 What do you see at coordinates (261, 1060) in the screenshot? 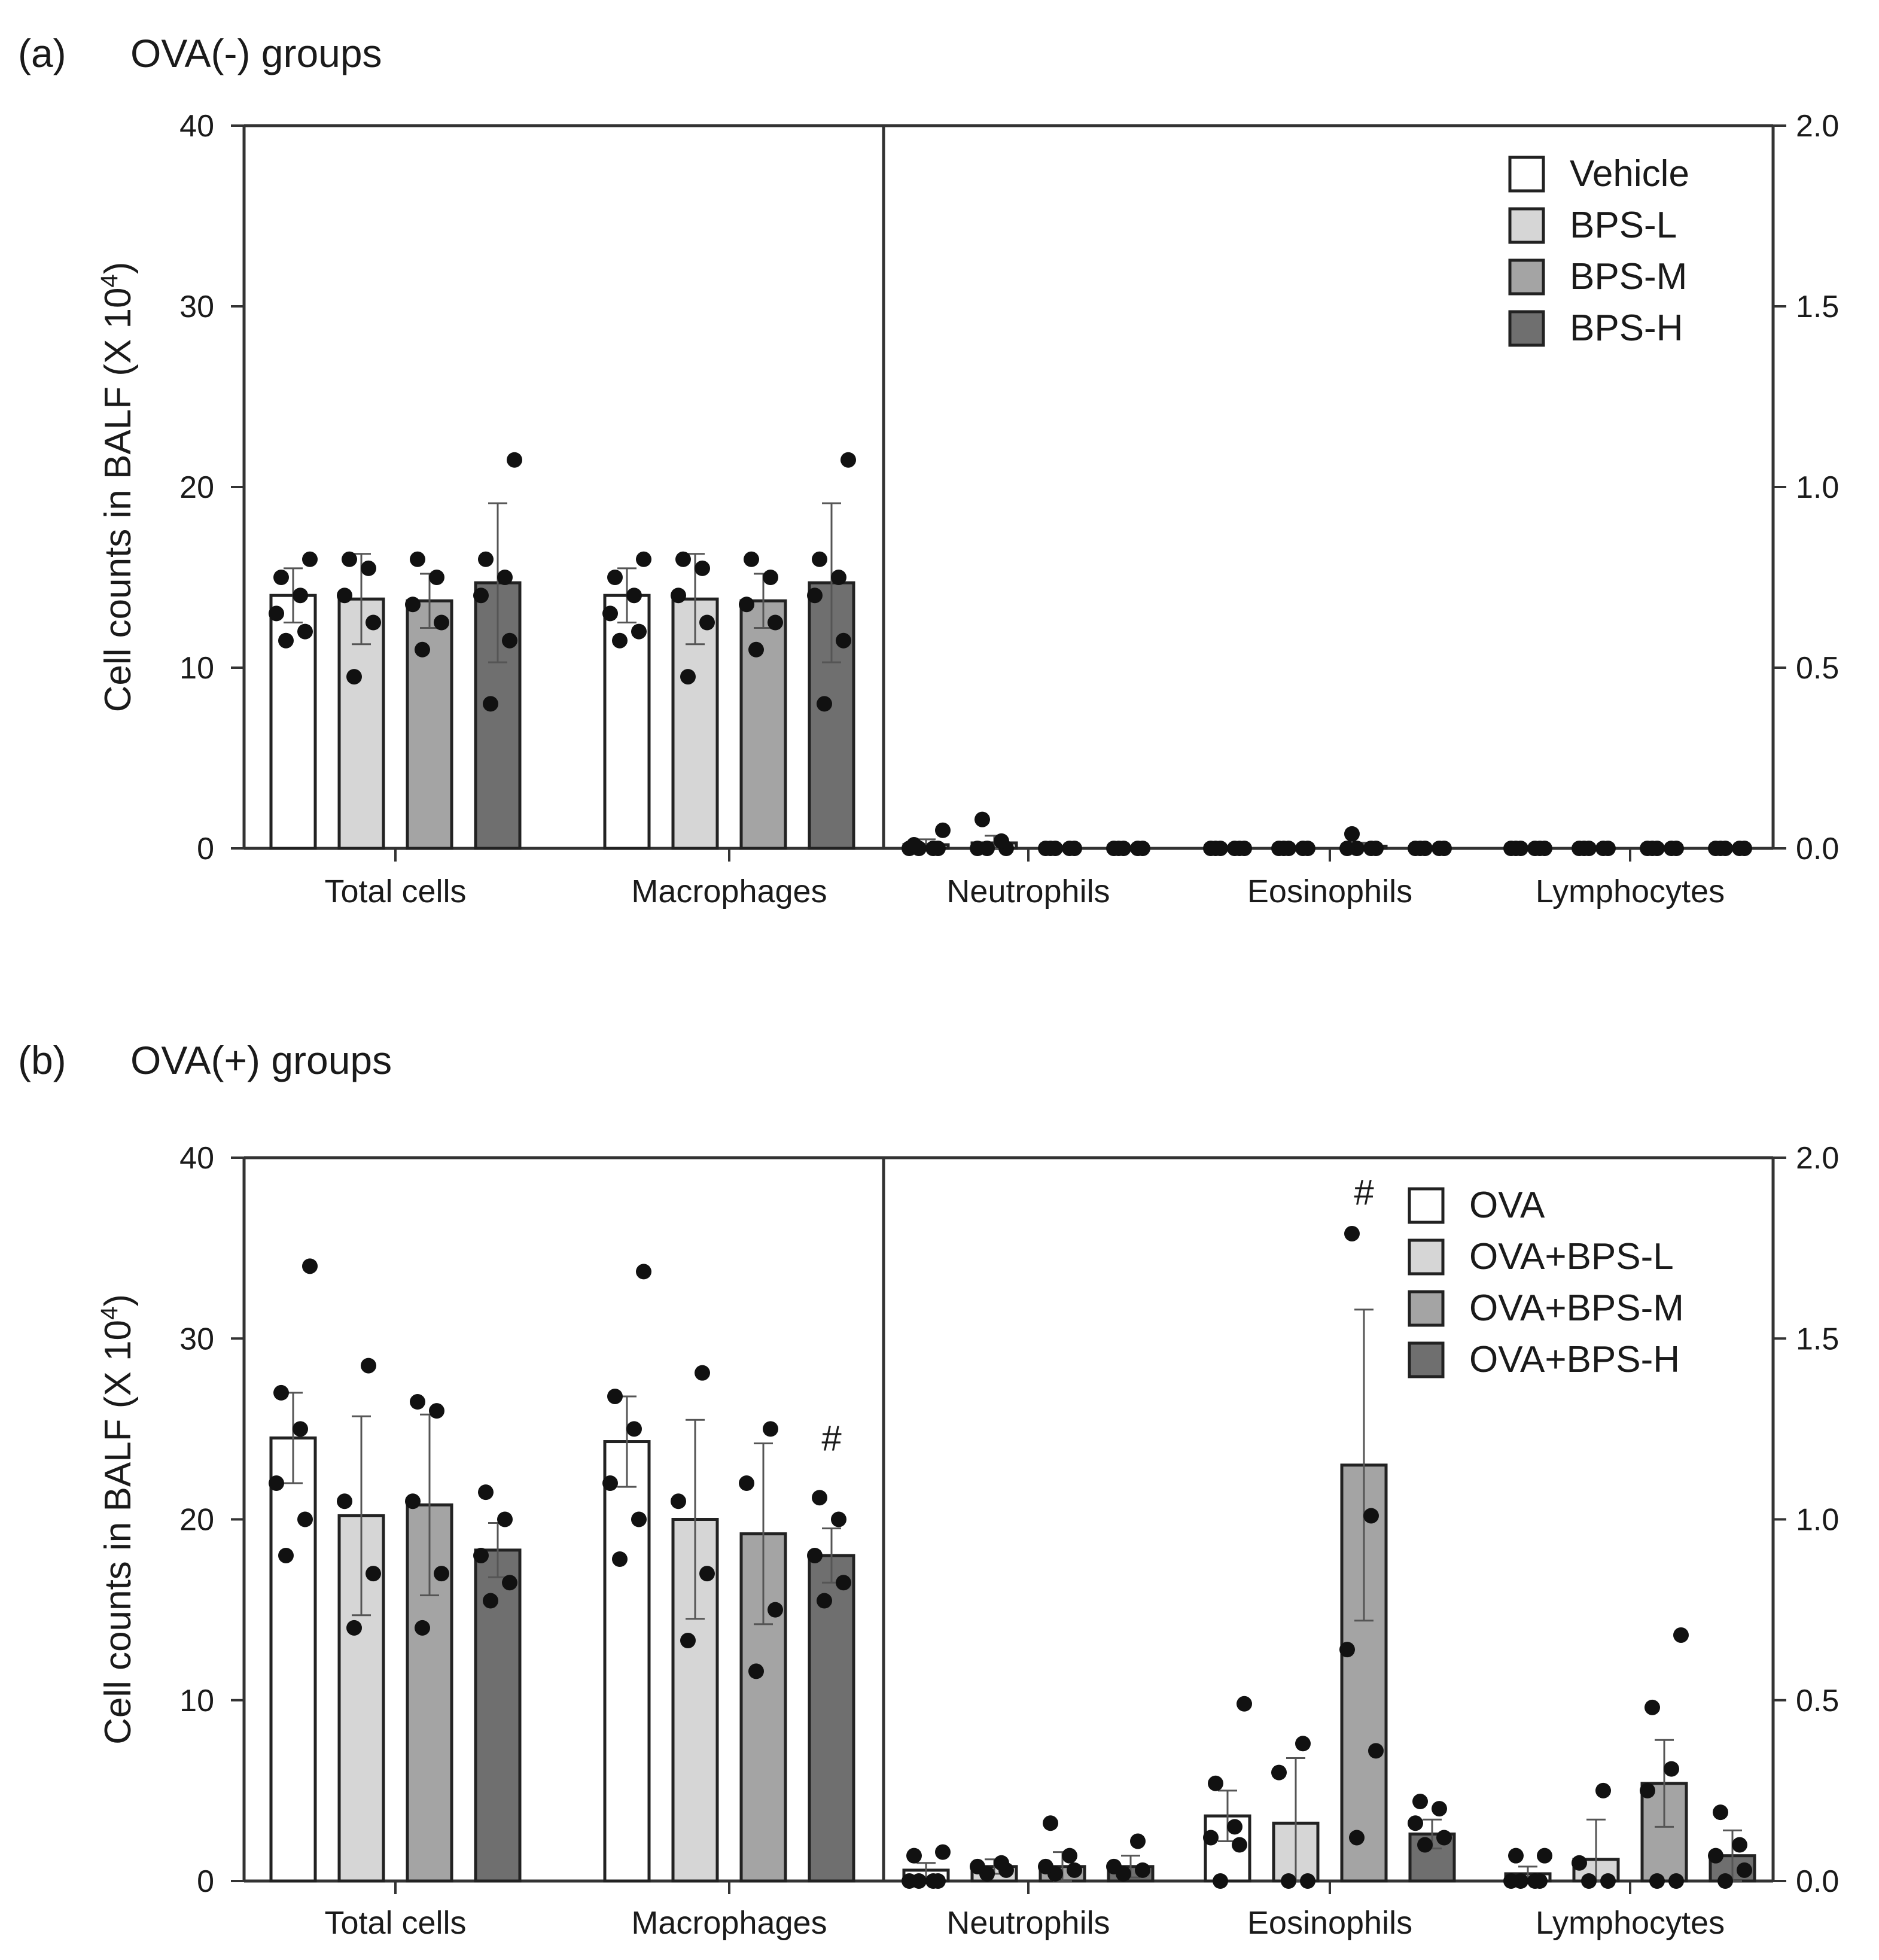
I see `panel-title: OVA(+) groups` at bounding box center [261, 1060].